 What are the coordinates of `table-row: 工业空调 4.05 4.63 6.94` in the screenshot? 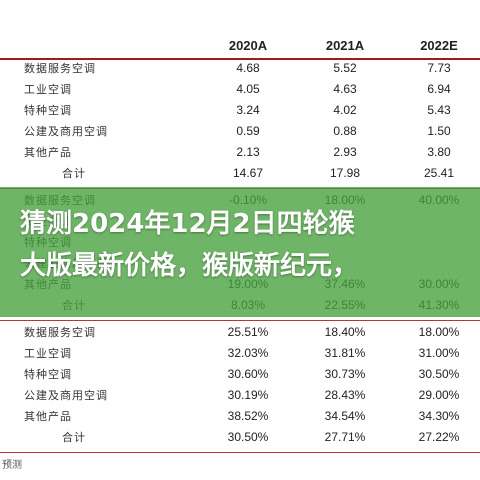 It's located at (240, 89).